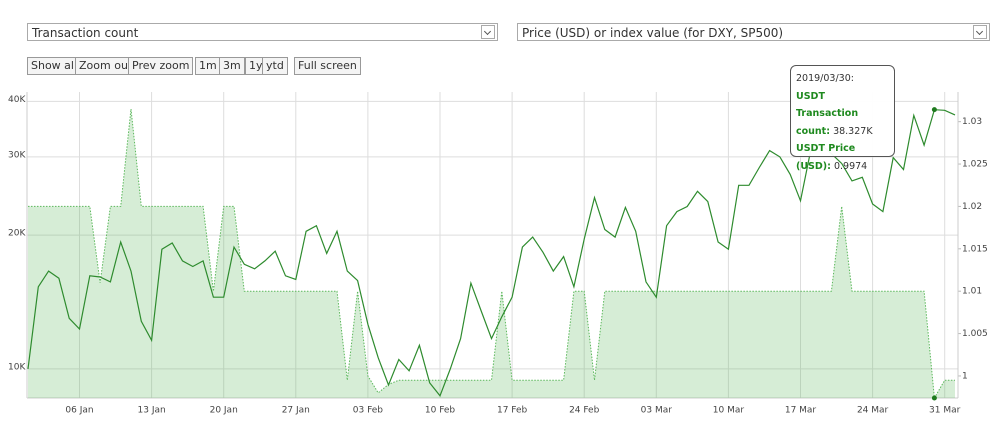  Describe the element at coordinates (512, 411) in the screenshot. I see `x-tick-label: 17 Feb` at that location.